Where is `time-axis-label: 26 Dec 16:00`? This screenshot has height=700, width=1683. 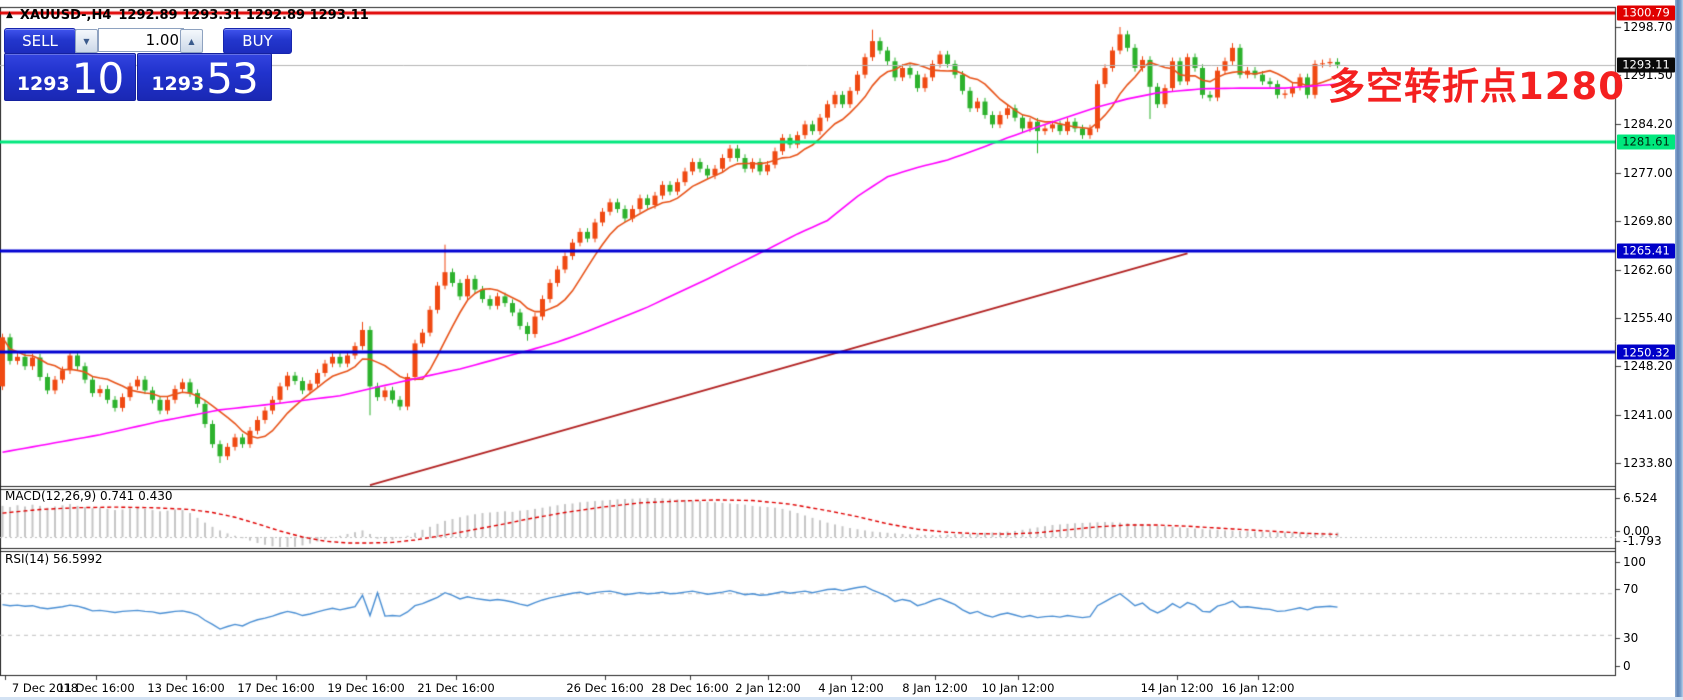 time-axis-label: 26 Dec 16:00 is located at coordinates (605, 688).